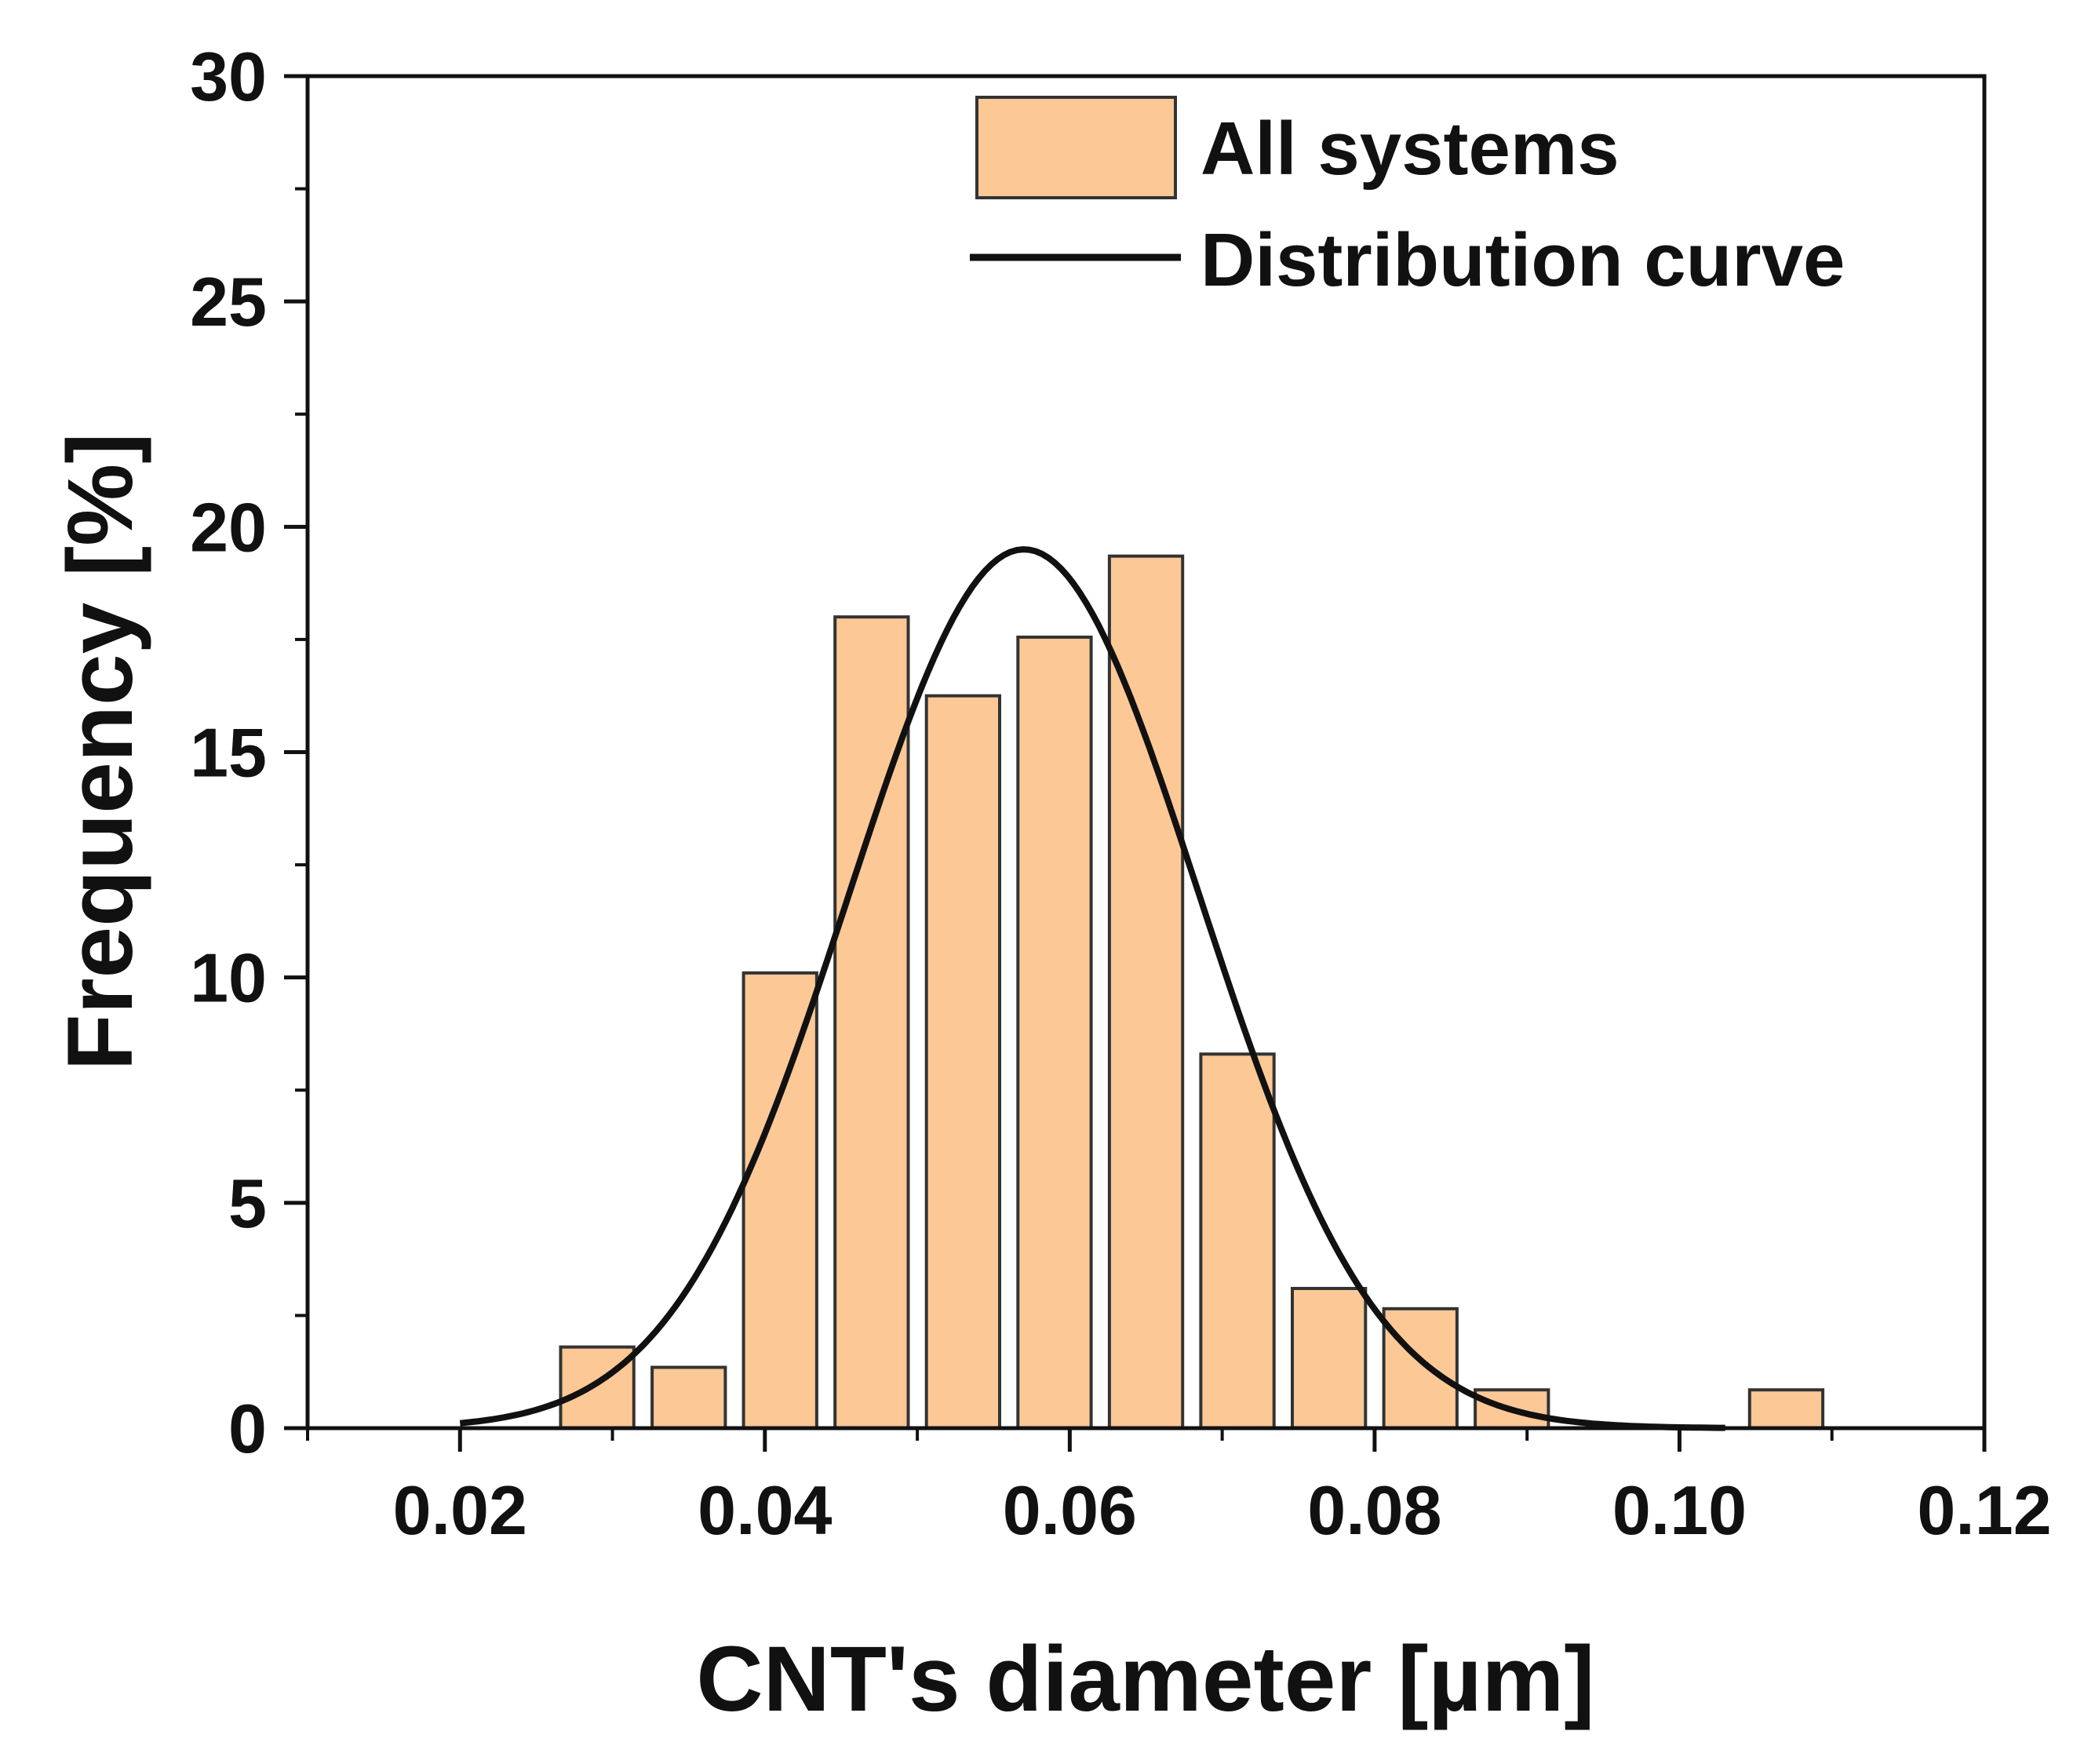 The image size is (2095, 1764). I want to click on x-tick-label: 0.04, so click(765, 1510).